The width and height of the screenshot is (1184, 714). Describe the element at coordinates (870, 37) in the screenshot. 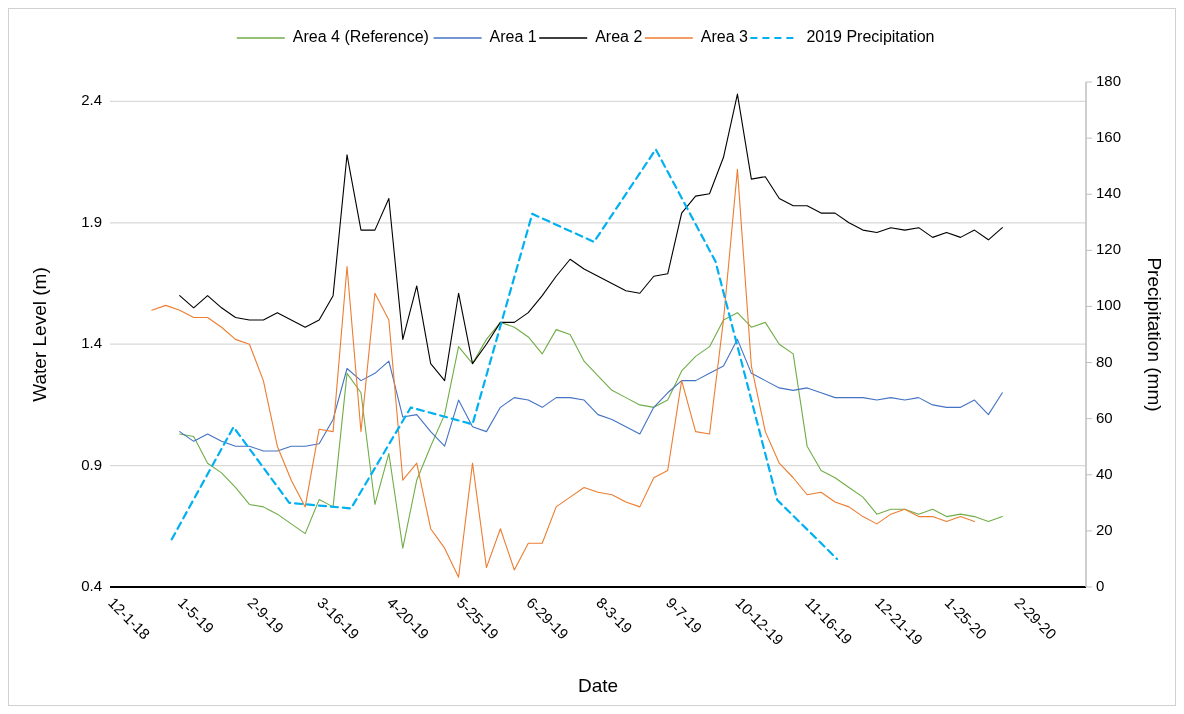

I see `legend-label: 2019 Precipitation` at that location.